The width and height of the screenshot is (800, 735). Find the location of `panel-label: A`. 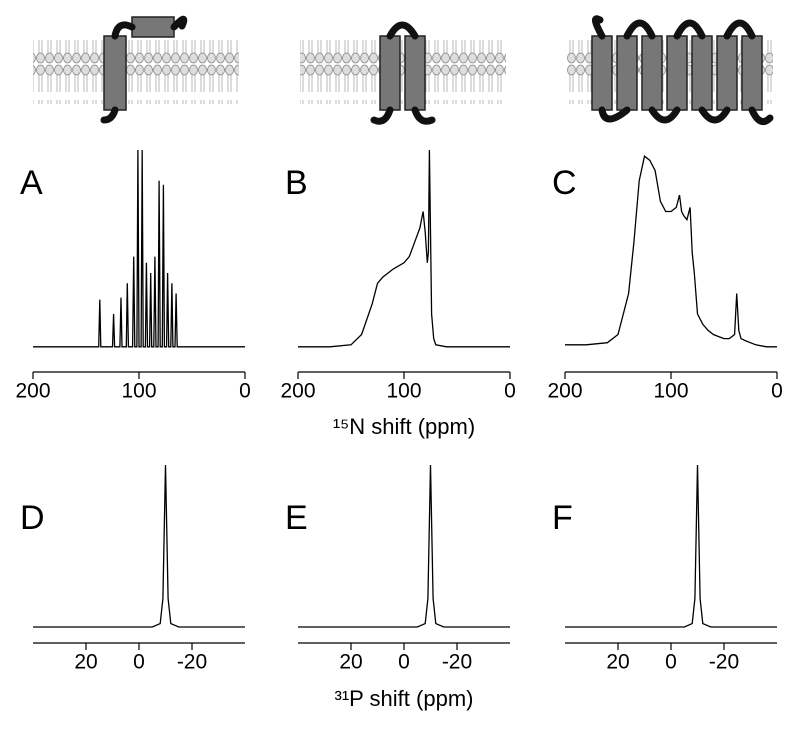

panel-label: A is located at coordinates (31, 183).